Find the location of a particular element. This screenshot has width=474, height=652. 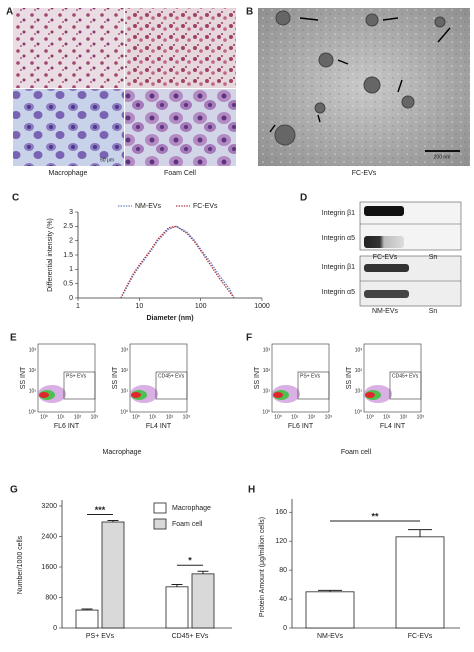

y-tick-label: 2 is located at coordinates (71, 241).